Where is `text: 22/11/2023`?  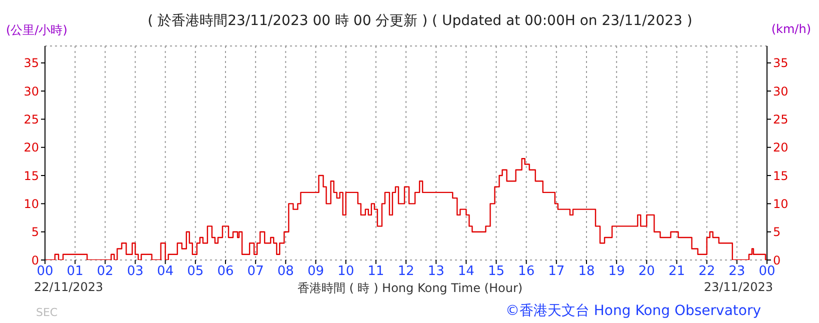 text: 22/11/2023 is located at coordinates (69, 287).